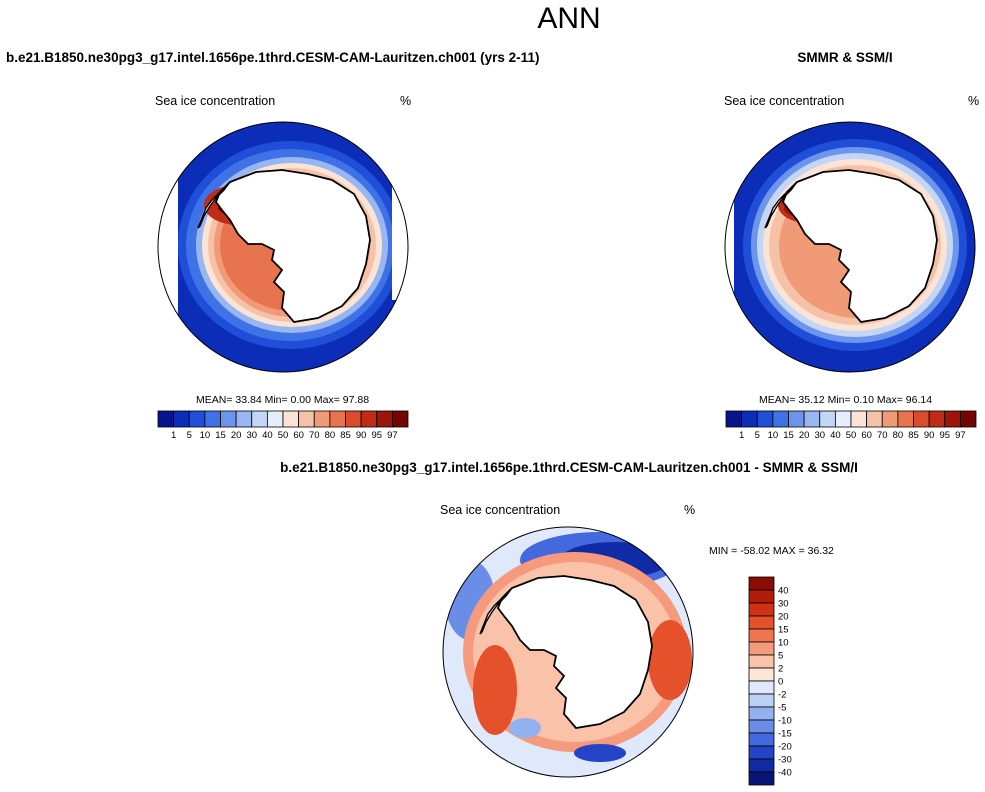 This screenshot has width=985, height=792. Describe the element at coordinates (189, 435) in the screenshot. I see `panel1-colorbar-tick-label: 5` at that location.